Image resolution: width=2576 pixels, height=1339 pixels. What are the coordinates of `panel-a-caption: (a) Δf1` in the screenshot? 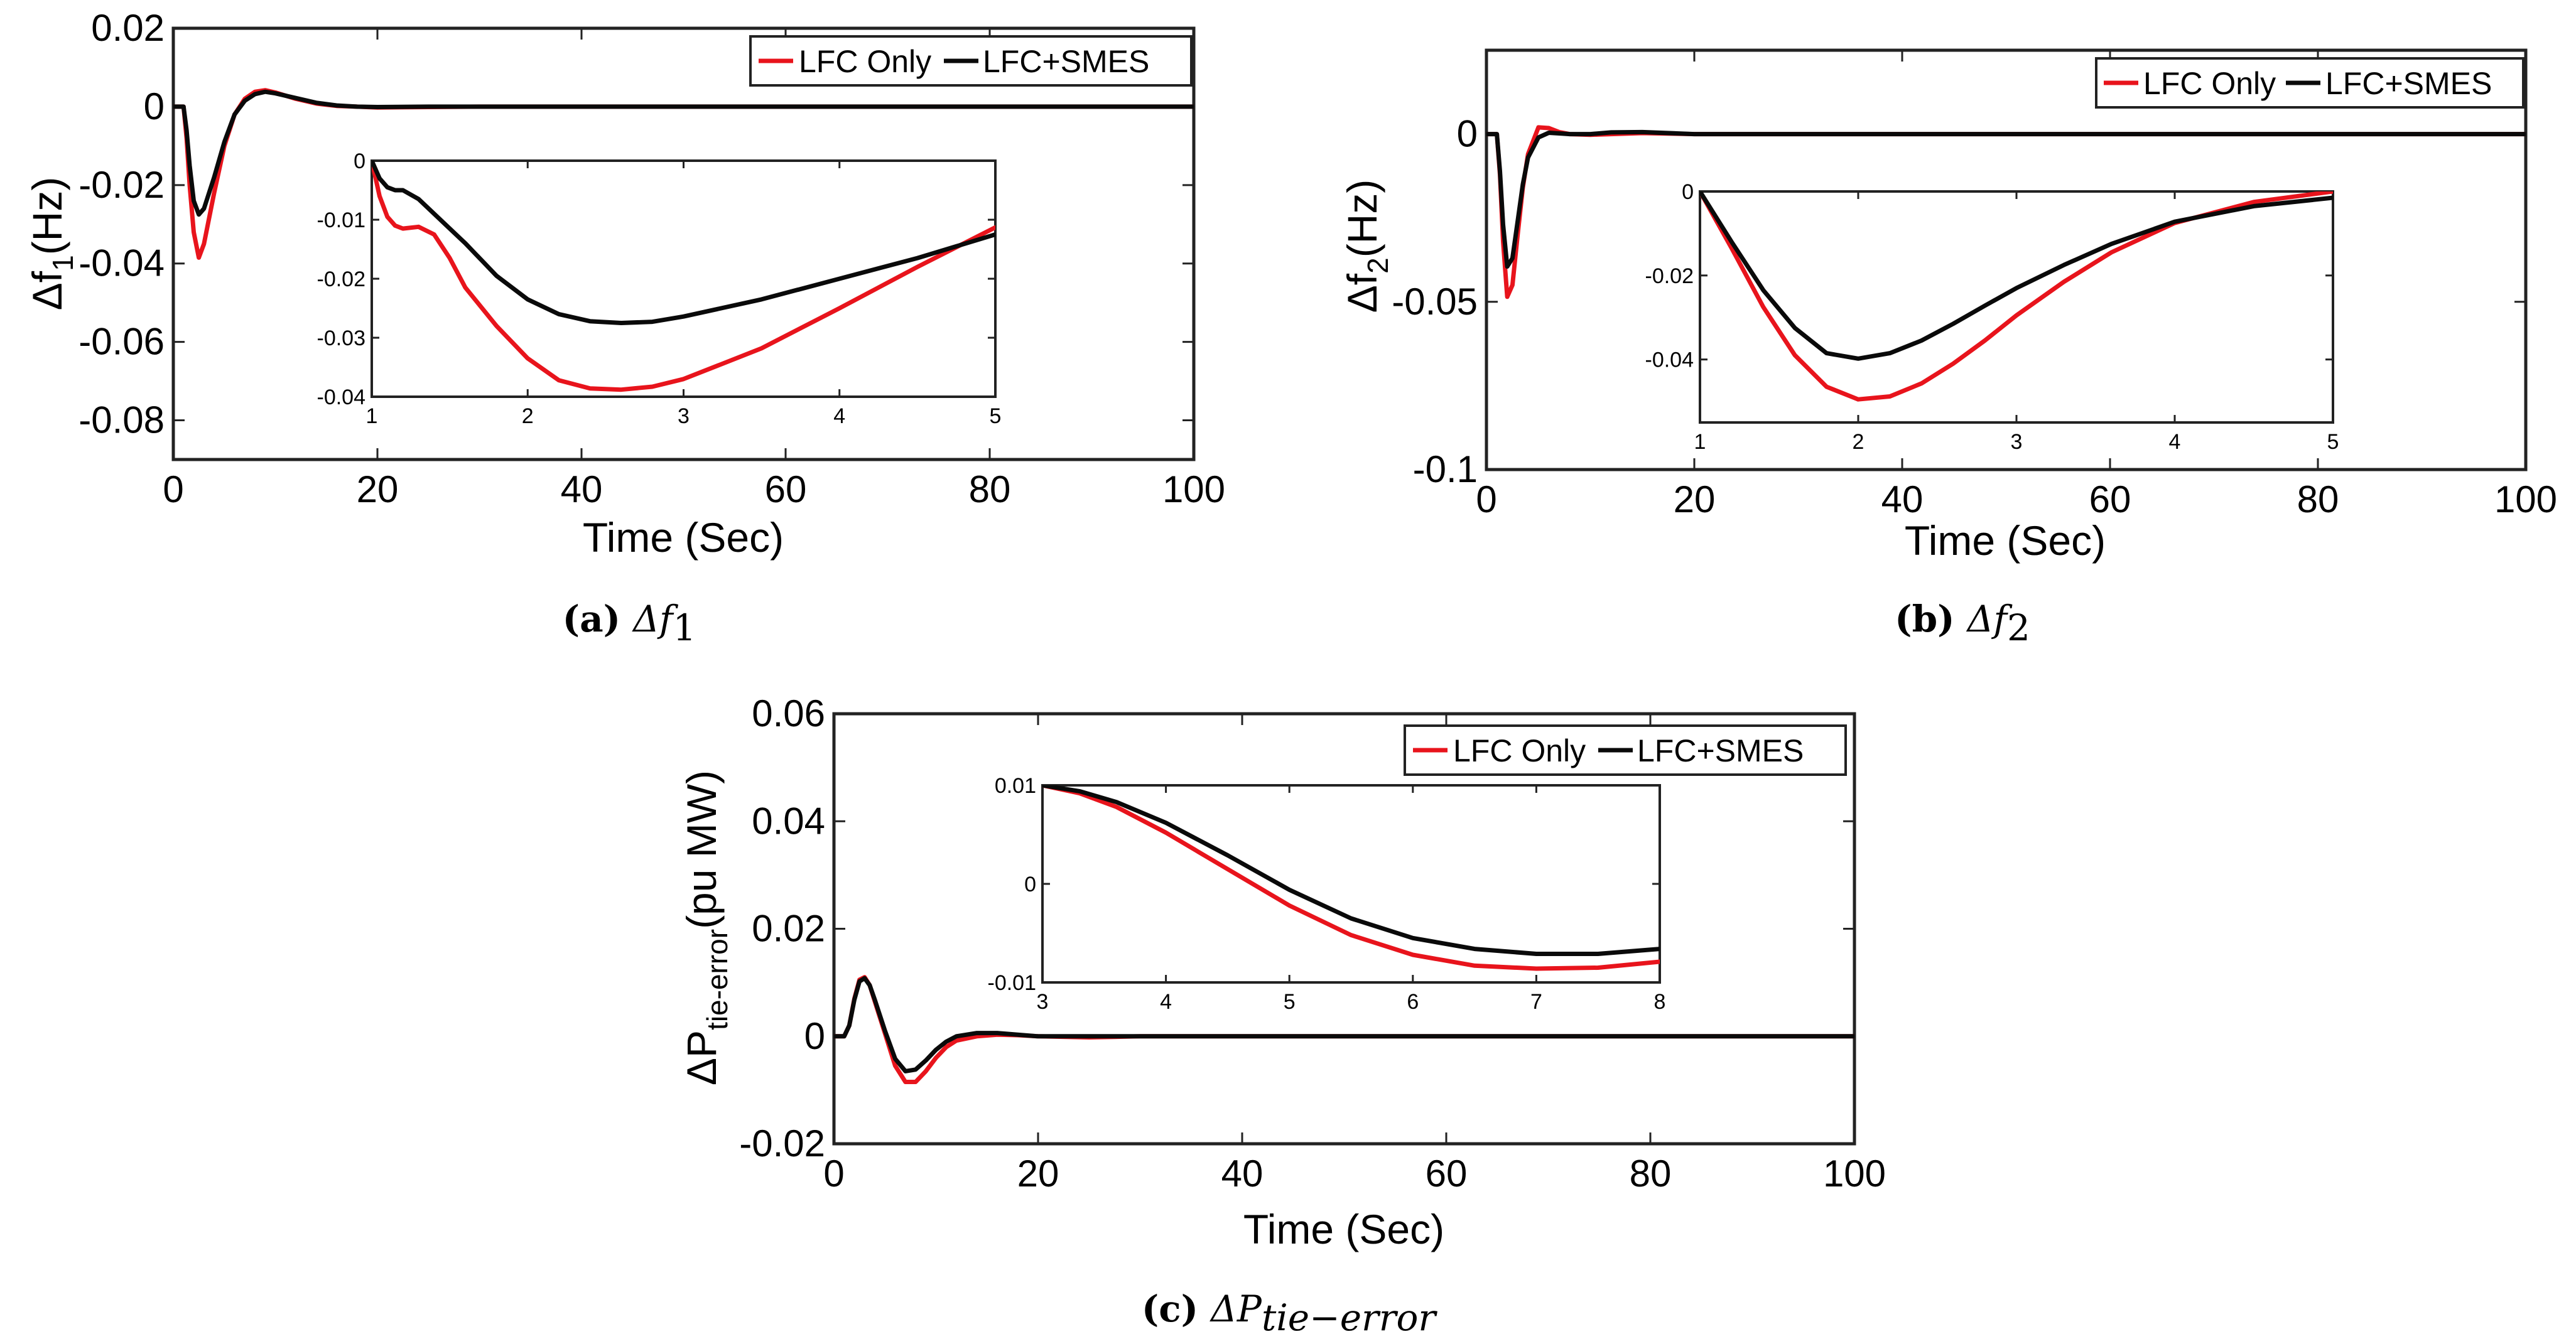 It's located at (630, 623).